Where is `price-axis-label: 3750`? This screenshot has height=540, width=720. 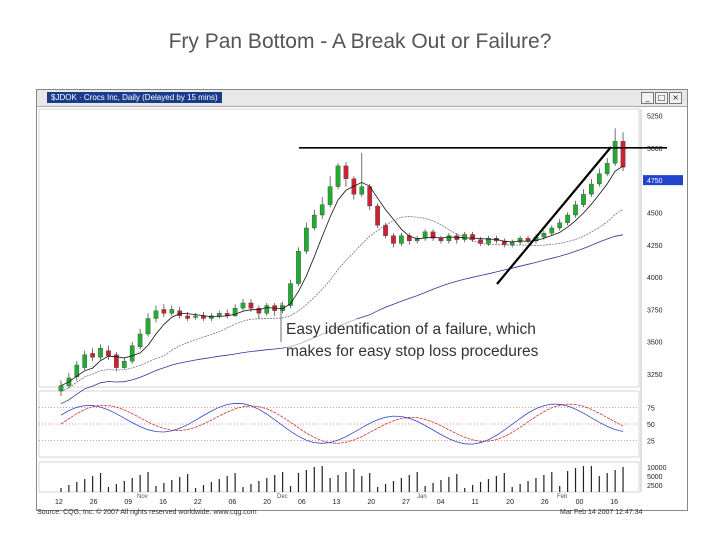 price-axis-label: 3750 is located at coordinates (655, 310).